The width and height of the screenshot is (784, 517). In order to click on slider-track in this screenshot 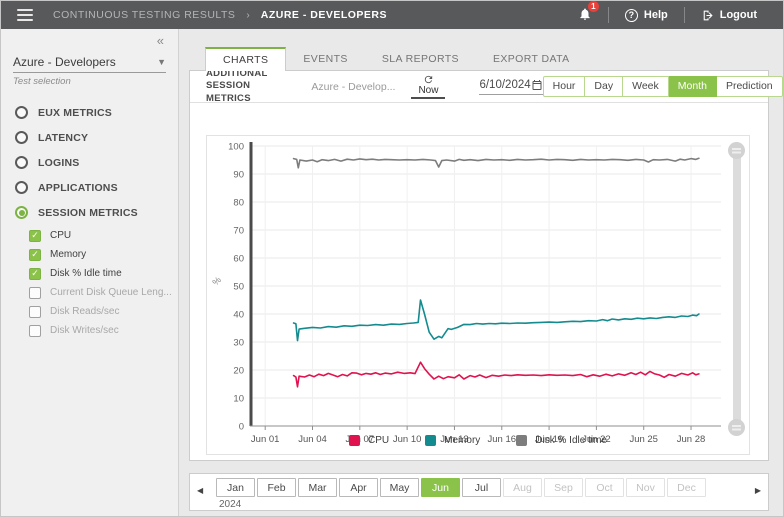, I will do `click(737, 289)`.